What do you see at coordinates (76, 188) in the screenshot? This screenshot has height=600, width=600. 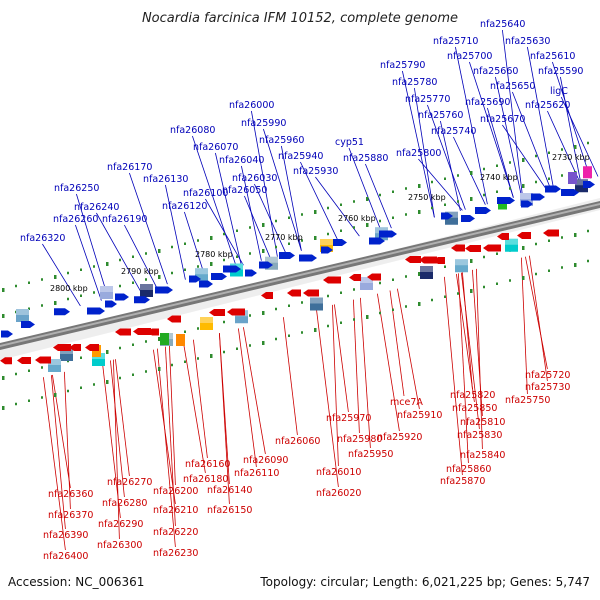 I see `plus-strand-gene-label: nfa26250` at bounding box center [76, 188].